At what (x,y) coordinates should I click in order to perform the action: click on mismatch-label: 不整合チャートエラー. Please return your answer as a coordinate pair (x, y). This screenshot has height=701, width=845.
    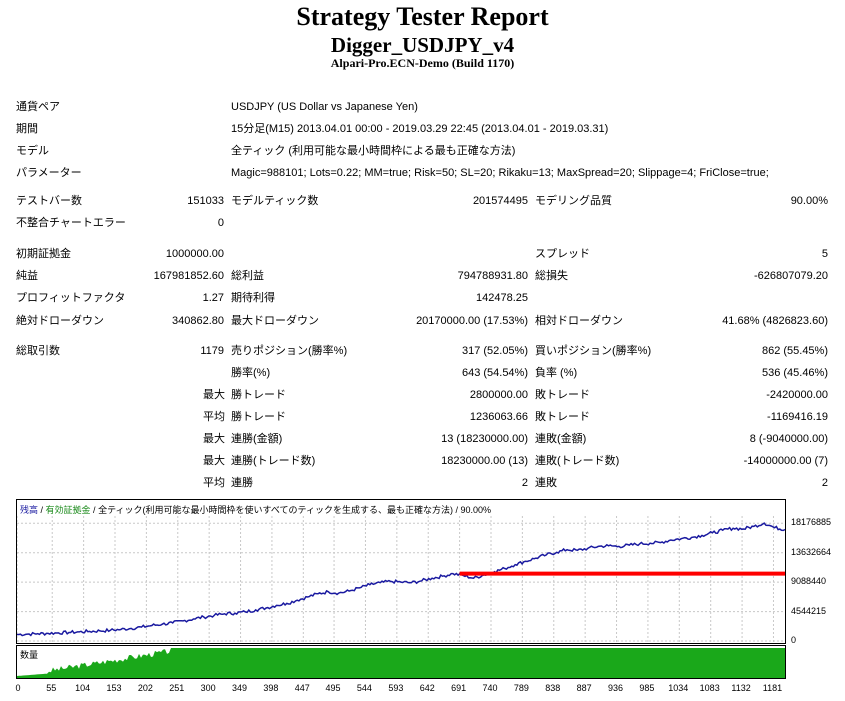
    Looking at the image, I should click on (71, 223).